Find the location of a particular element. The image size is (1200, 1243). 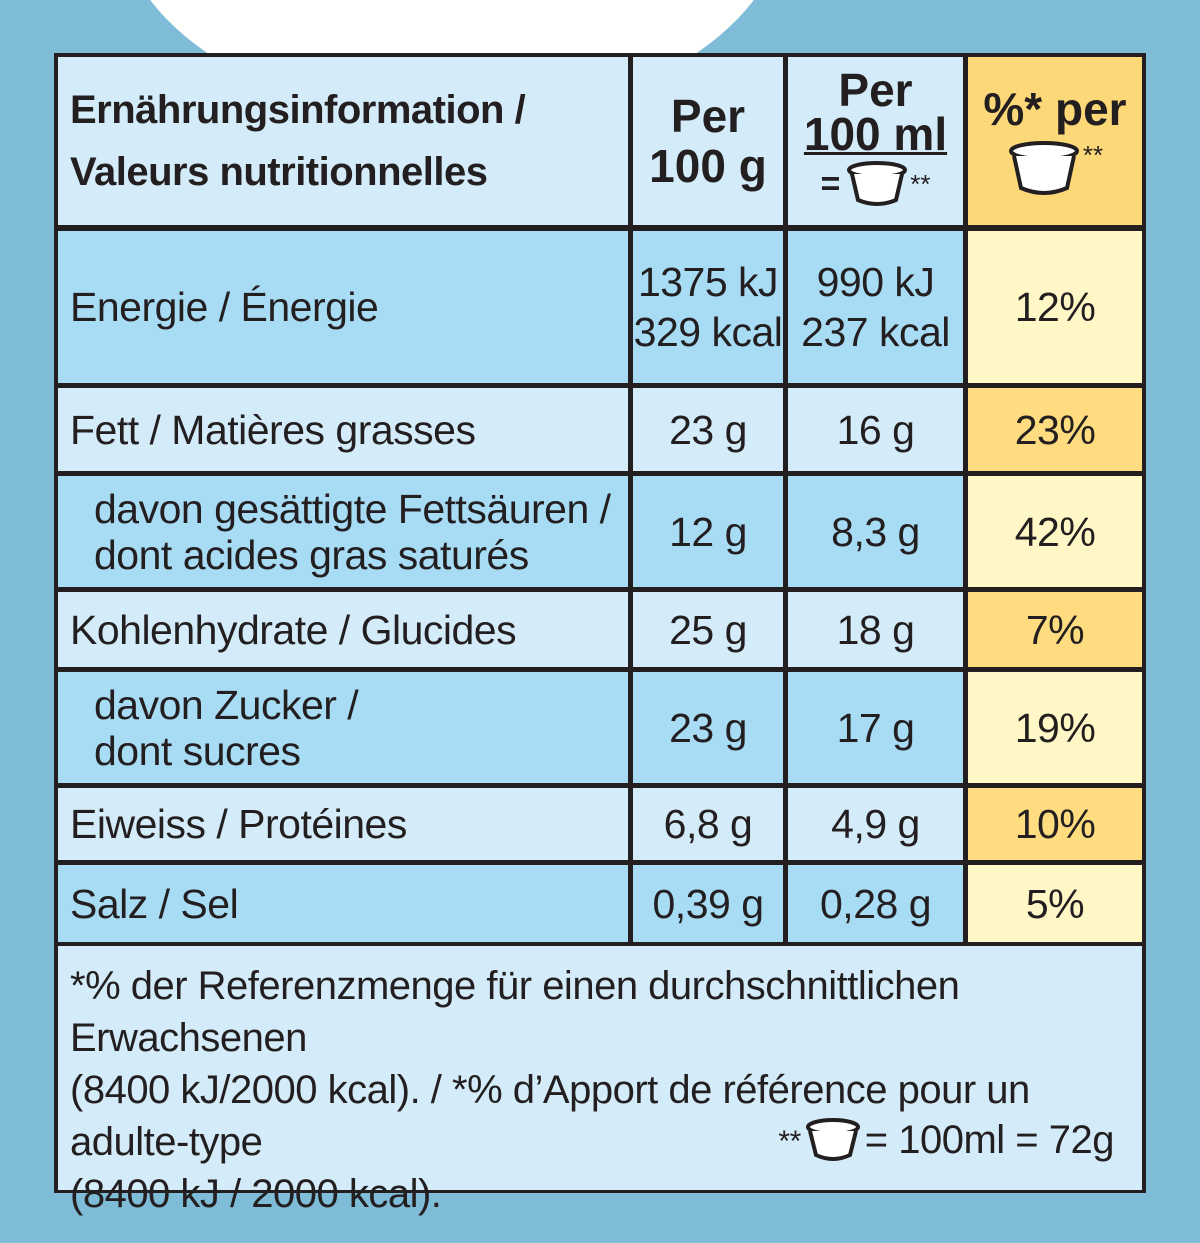

header-pct-line1: %* per is located at coordinates (1055, 109).